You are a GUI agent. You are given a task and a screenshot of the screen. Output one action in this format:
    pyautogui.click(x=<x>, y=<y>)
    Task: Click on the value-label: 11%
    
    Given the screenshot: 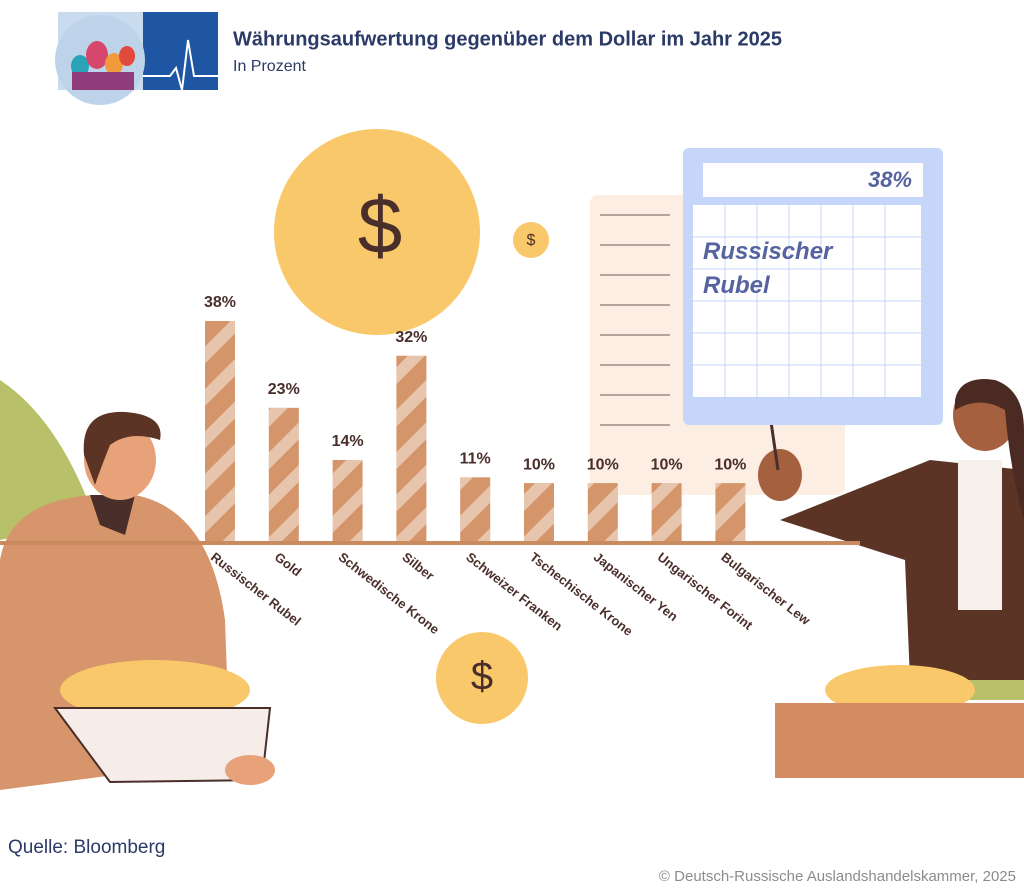 What is the action you would take?
    pyautogui.click(x=475, y=459)
    